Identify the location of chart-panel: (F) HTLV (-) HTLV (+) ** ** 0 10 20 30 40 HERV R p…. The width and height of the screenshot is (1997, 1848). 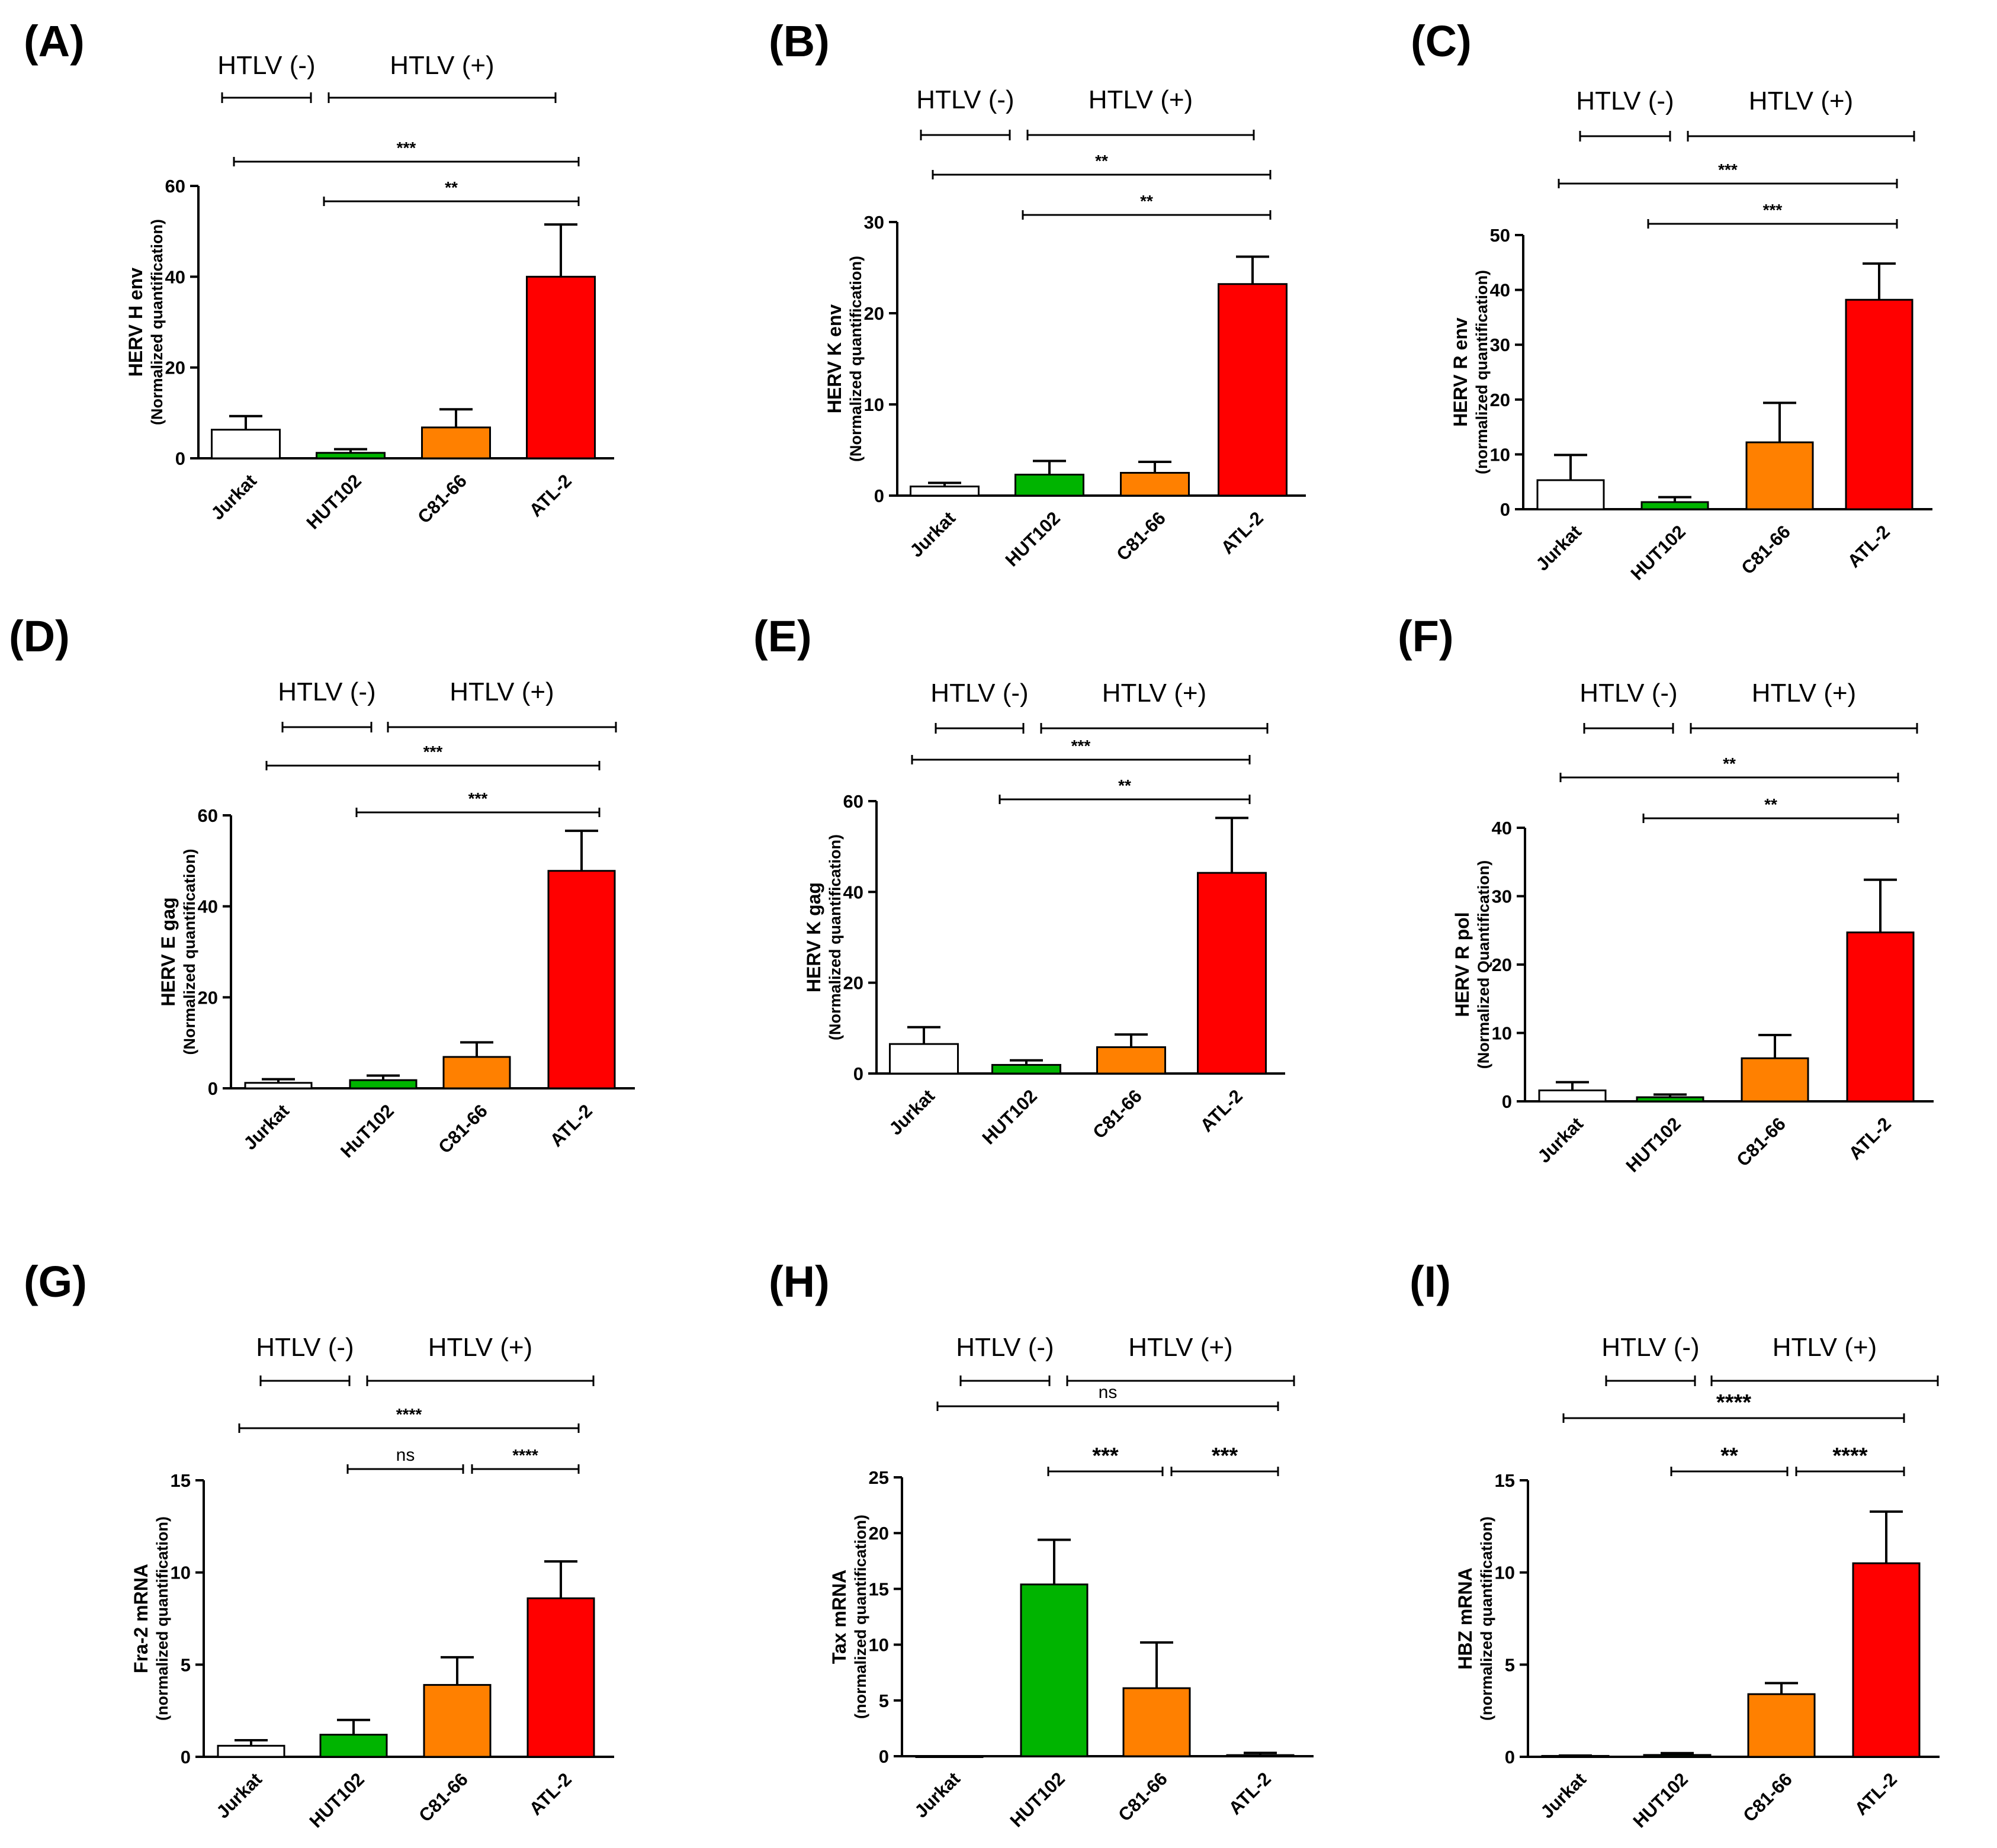
(1666, 894).